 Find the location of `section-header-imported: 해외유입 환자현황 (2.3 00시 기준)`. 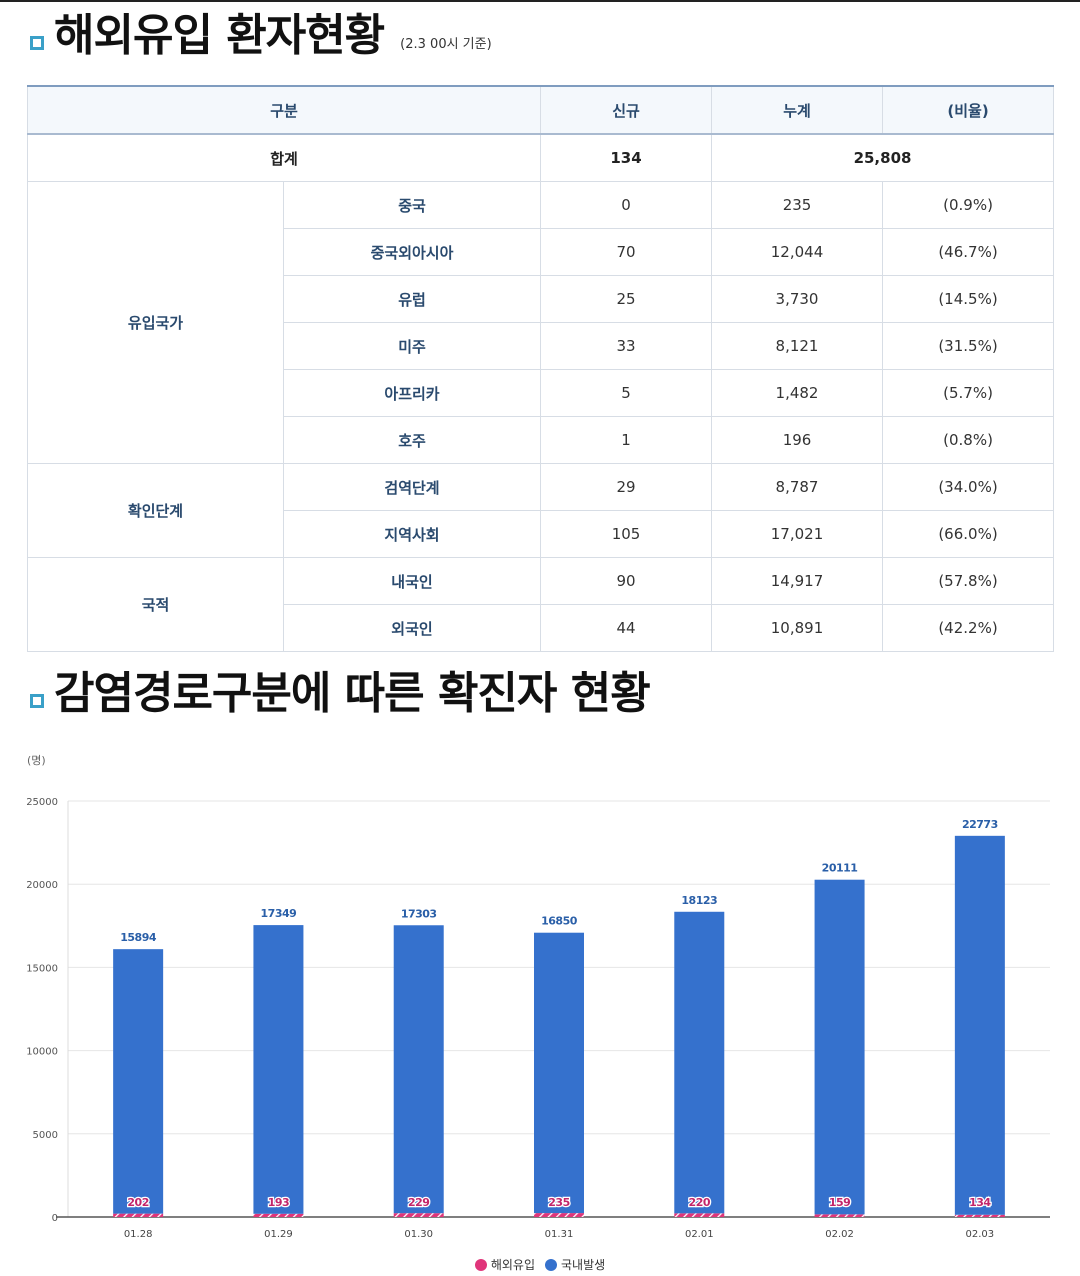

section-header-imported: 해외유입 환자현황 (2.3 00시 기준) is located at coordinates (261, 36).